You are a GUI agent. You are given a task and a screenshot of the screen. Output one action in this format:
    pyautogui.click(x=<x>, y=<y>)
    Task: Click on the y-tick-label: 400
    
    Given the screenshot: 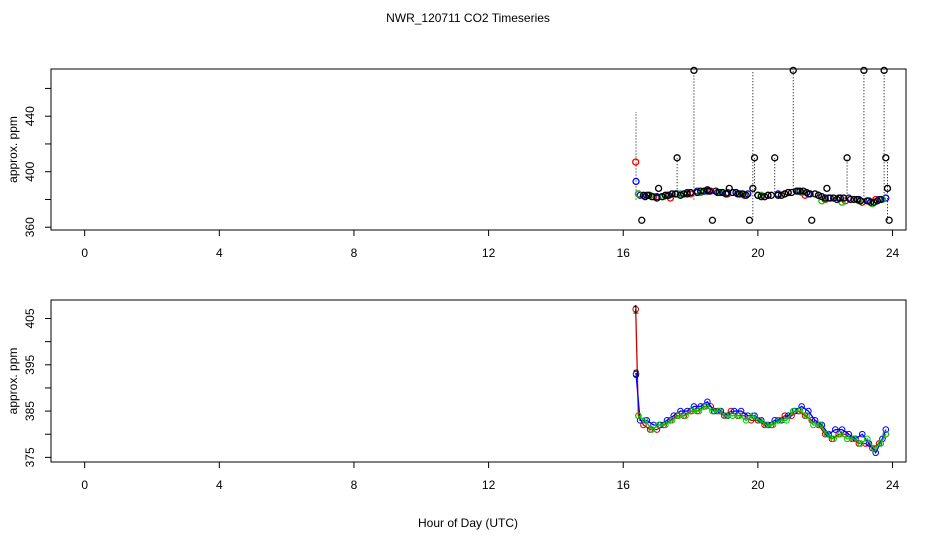 What is the action you would take?
    pyautogui.click(x=30, y=171)
    